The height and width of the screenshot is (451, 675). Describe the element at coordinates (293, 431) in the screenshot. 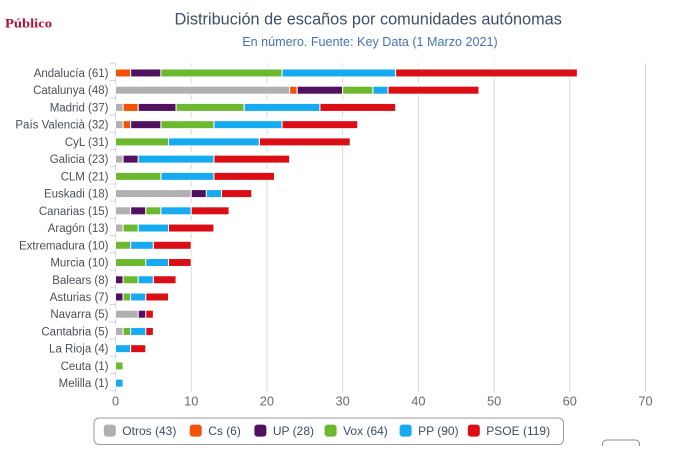

I see `svg-text: UP (28)` at that location.